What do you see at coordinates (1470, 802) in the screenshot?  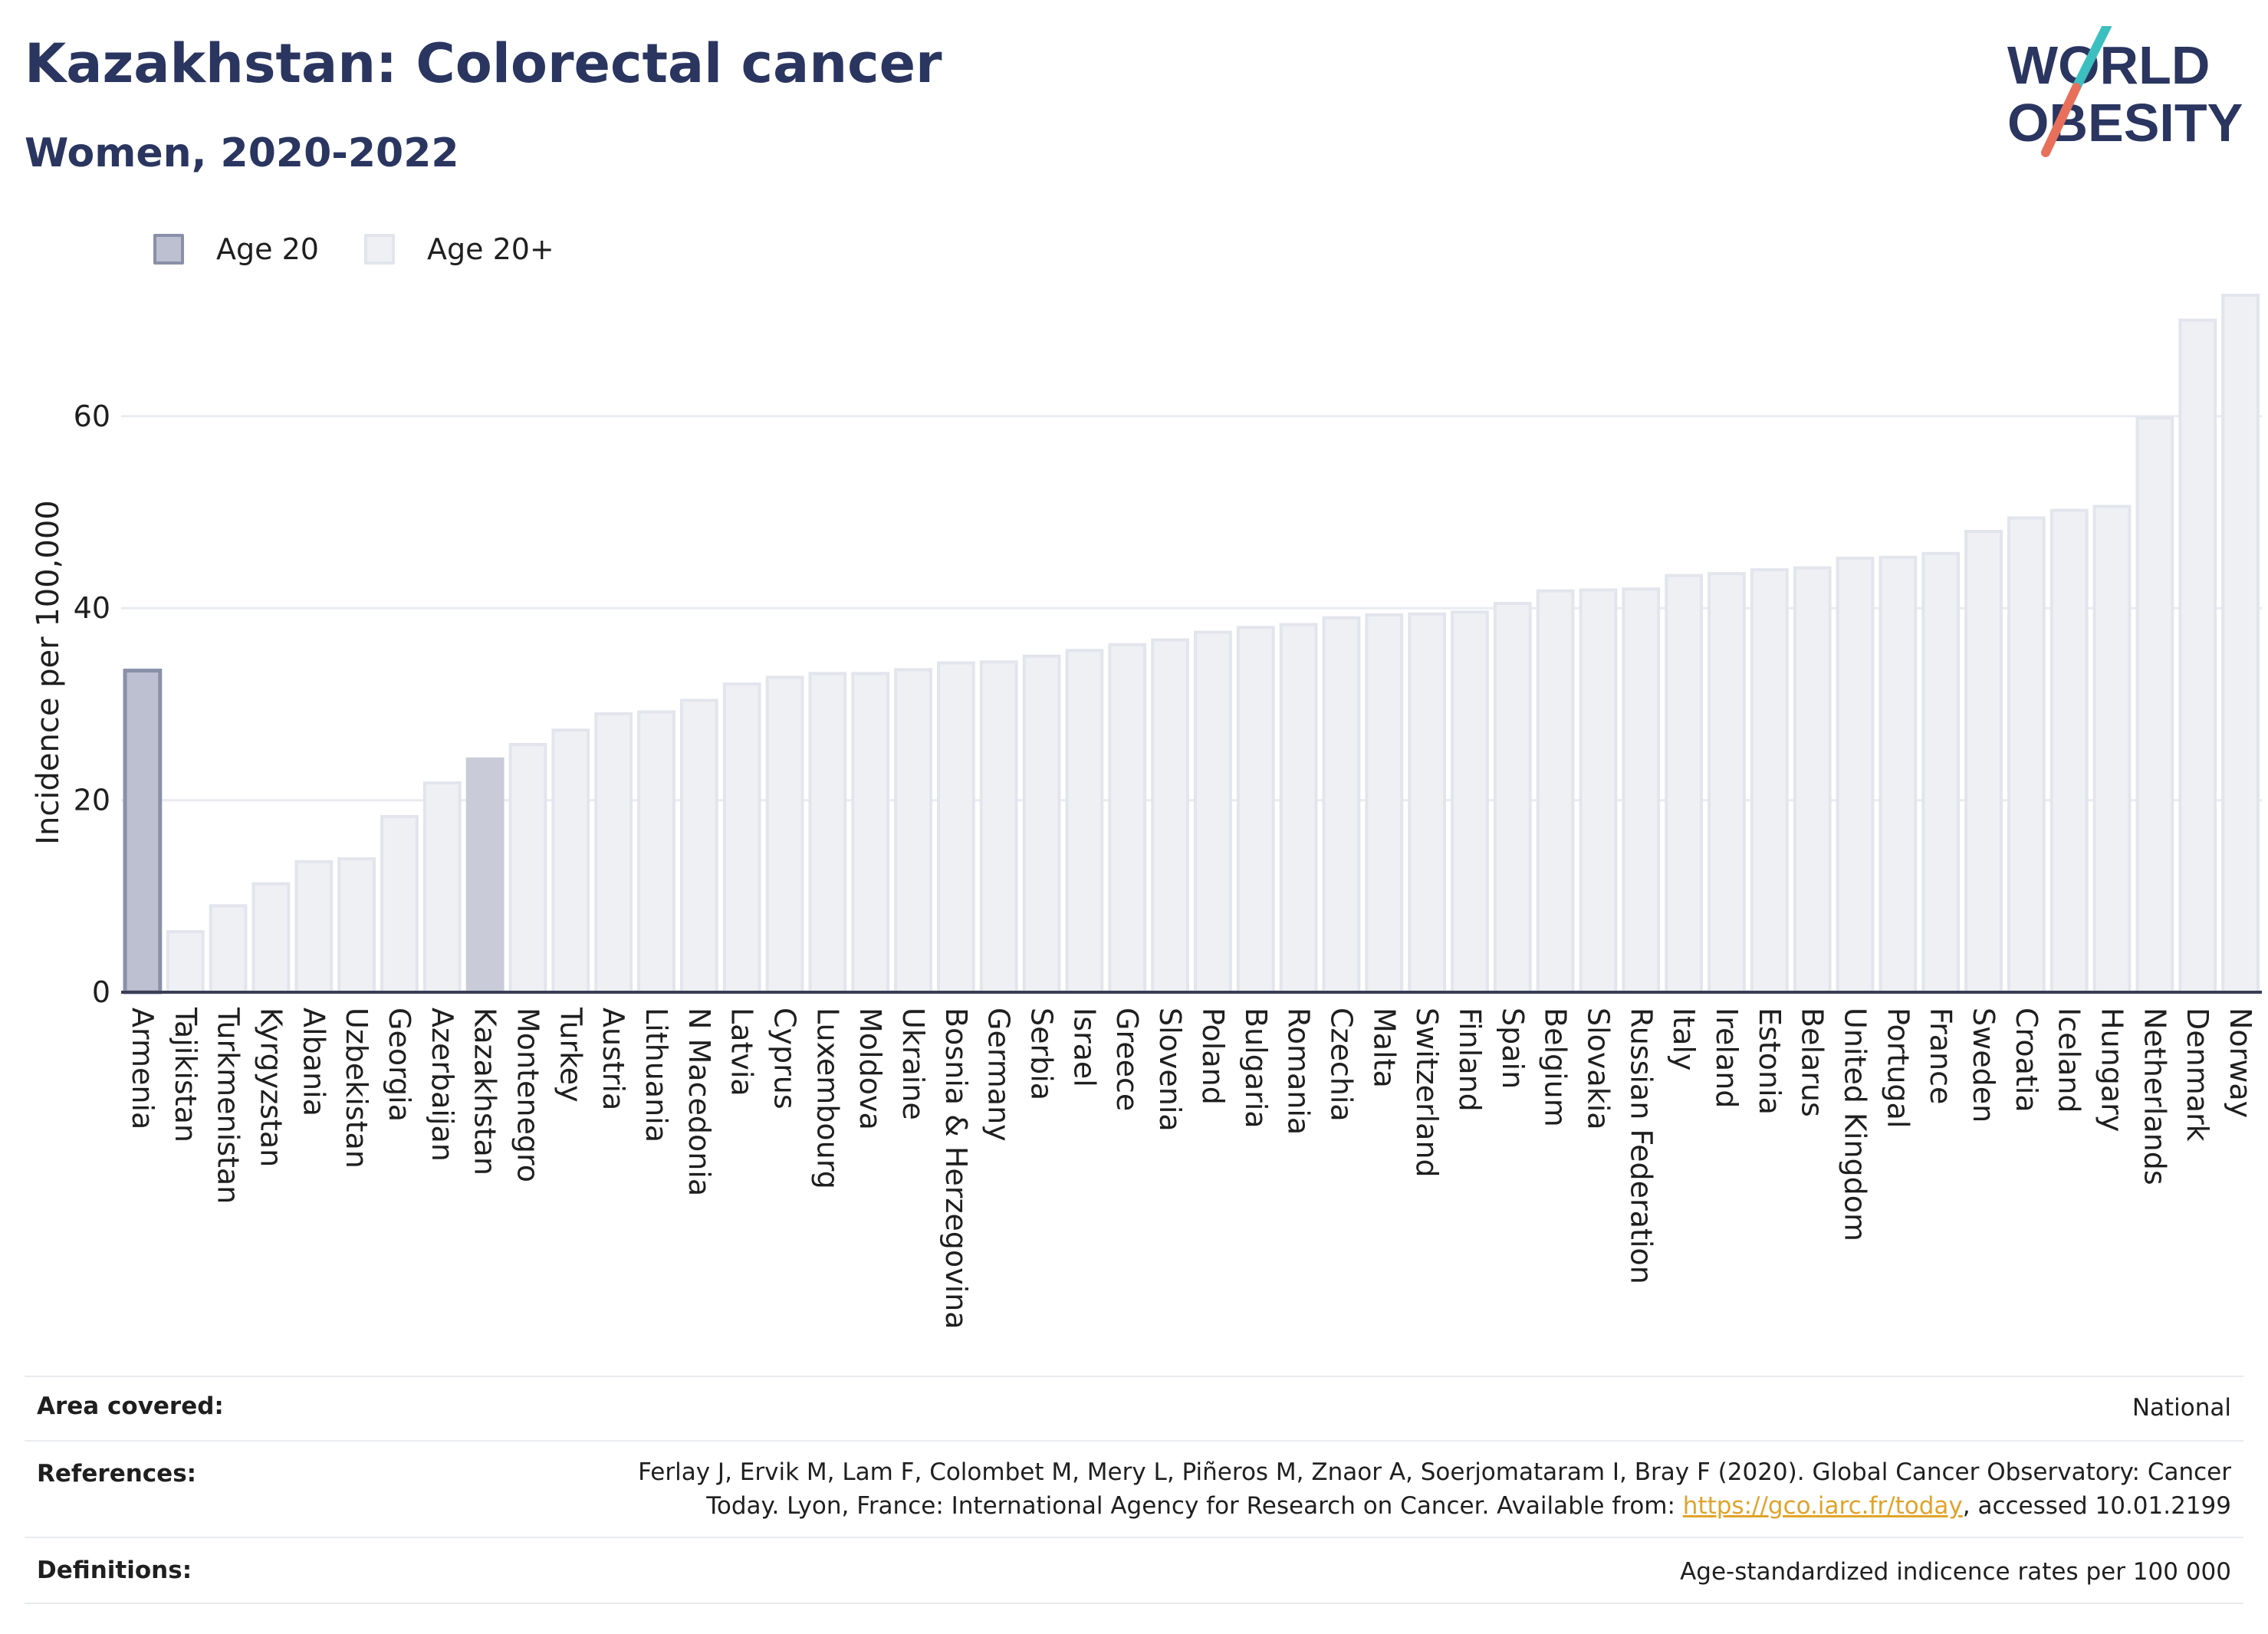 I see `bar-finland` at bounding box center [1470, 802].